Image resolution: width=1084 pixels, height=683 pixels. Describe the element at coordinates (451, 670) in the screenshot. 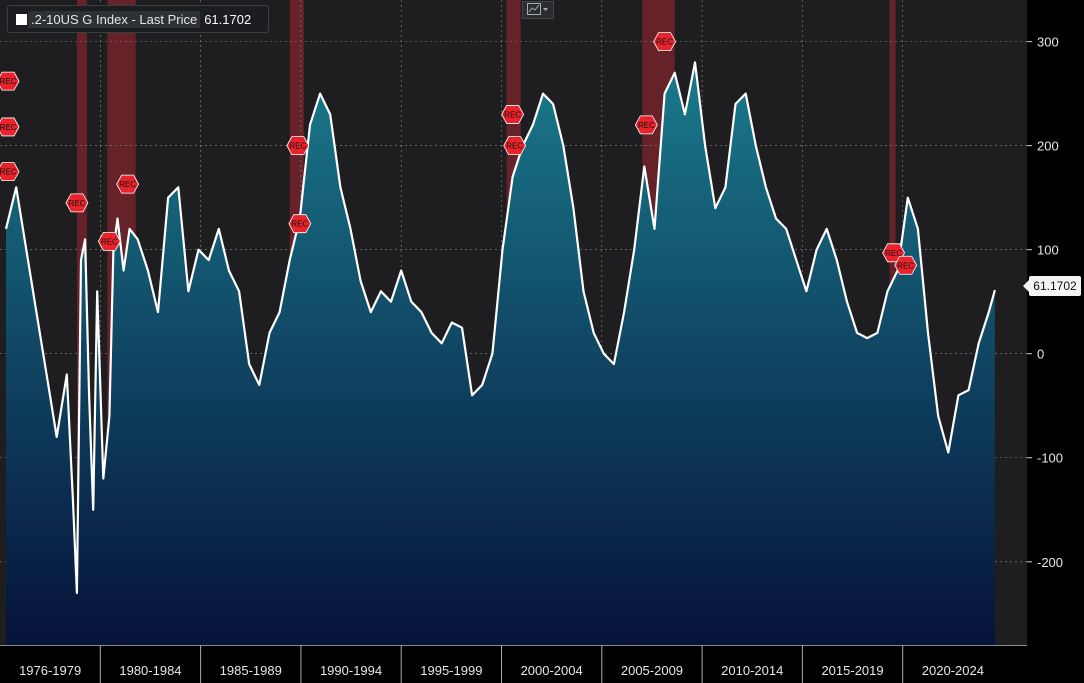

I see `x-tick-label: 1995-1999` at that location.